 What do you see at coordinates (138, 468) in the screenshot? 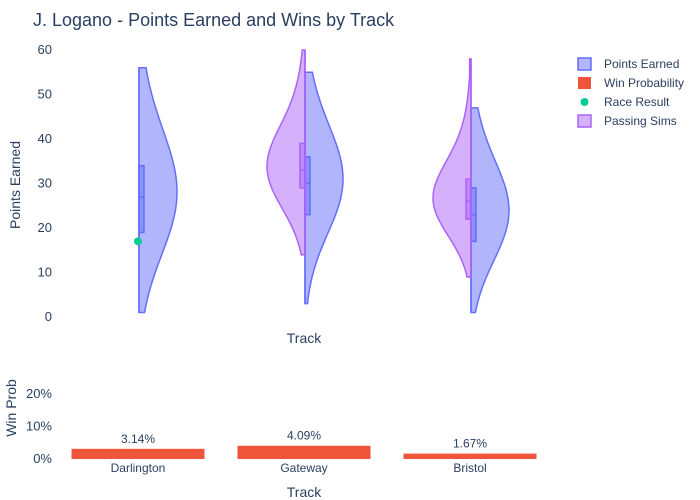
I see `bar-category-label: Darlington` at bounding box center [138, 468].